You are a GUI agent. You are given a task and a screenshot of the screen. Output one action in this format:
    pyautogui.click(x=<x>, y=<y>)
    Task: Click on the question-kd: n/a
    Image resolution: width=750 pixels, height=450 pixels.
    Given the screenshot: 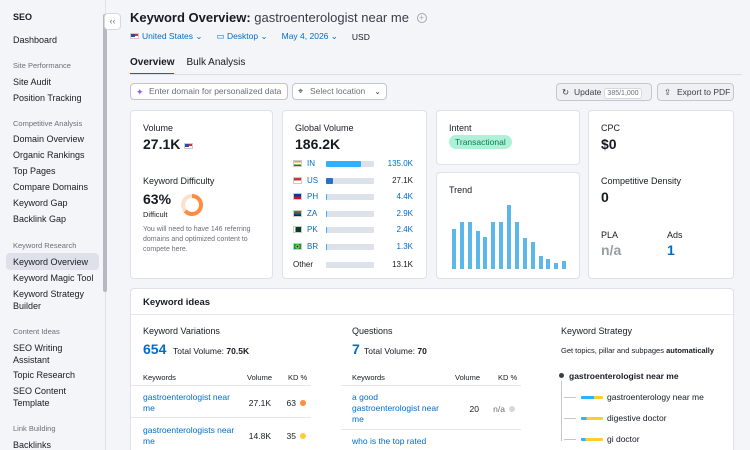 What is the action you would take?
    pyautogui.click(x=499, y=409)
    